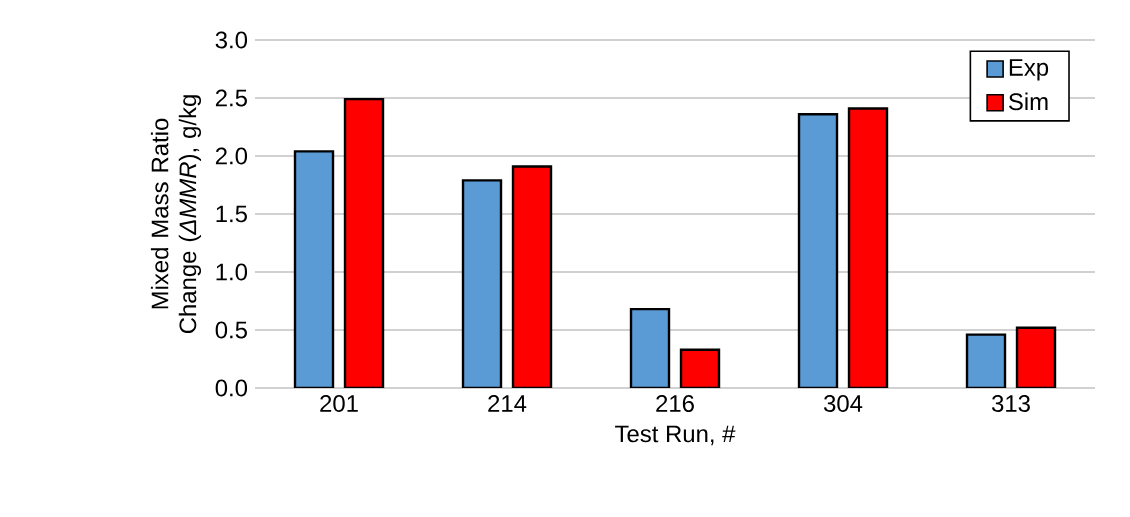 This screenshot has width=1130, height=517. What do you see at coordinates (231, 388) in the screenshot?
I see `y-tick-label: 0.0` at bounding box center [231, 388].